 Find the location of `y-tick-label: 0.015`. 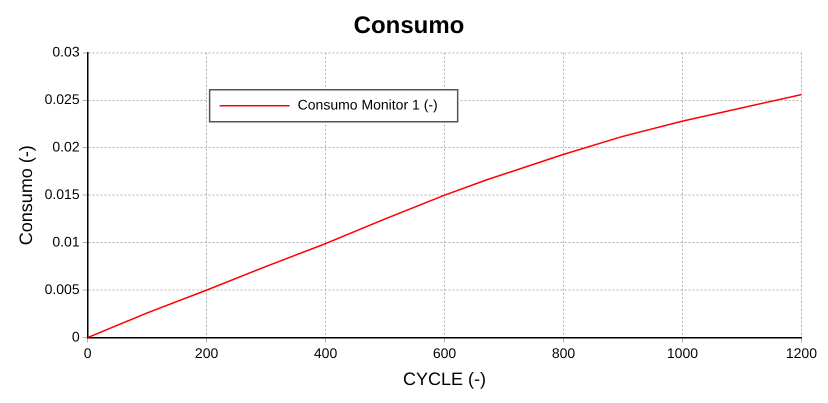

y-tick-label: 0.015 is located at coordinates (62, 194).